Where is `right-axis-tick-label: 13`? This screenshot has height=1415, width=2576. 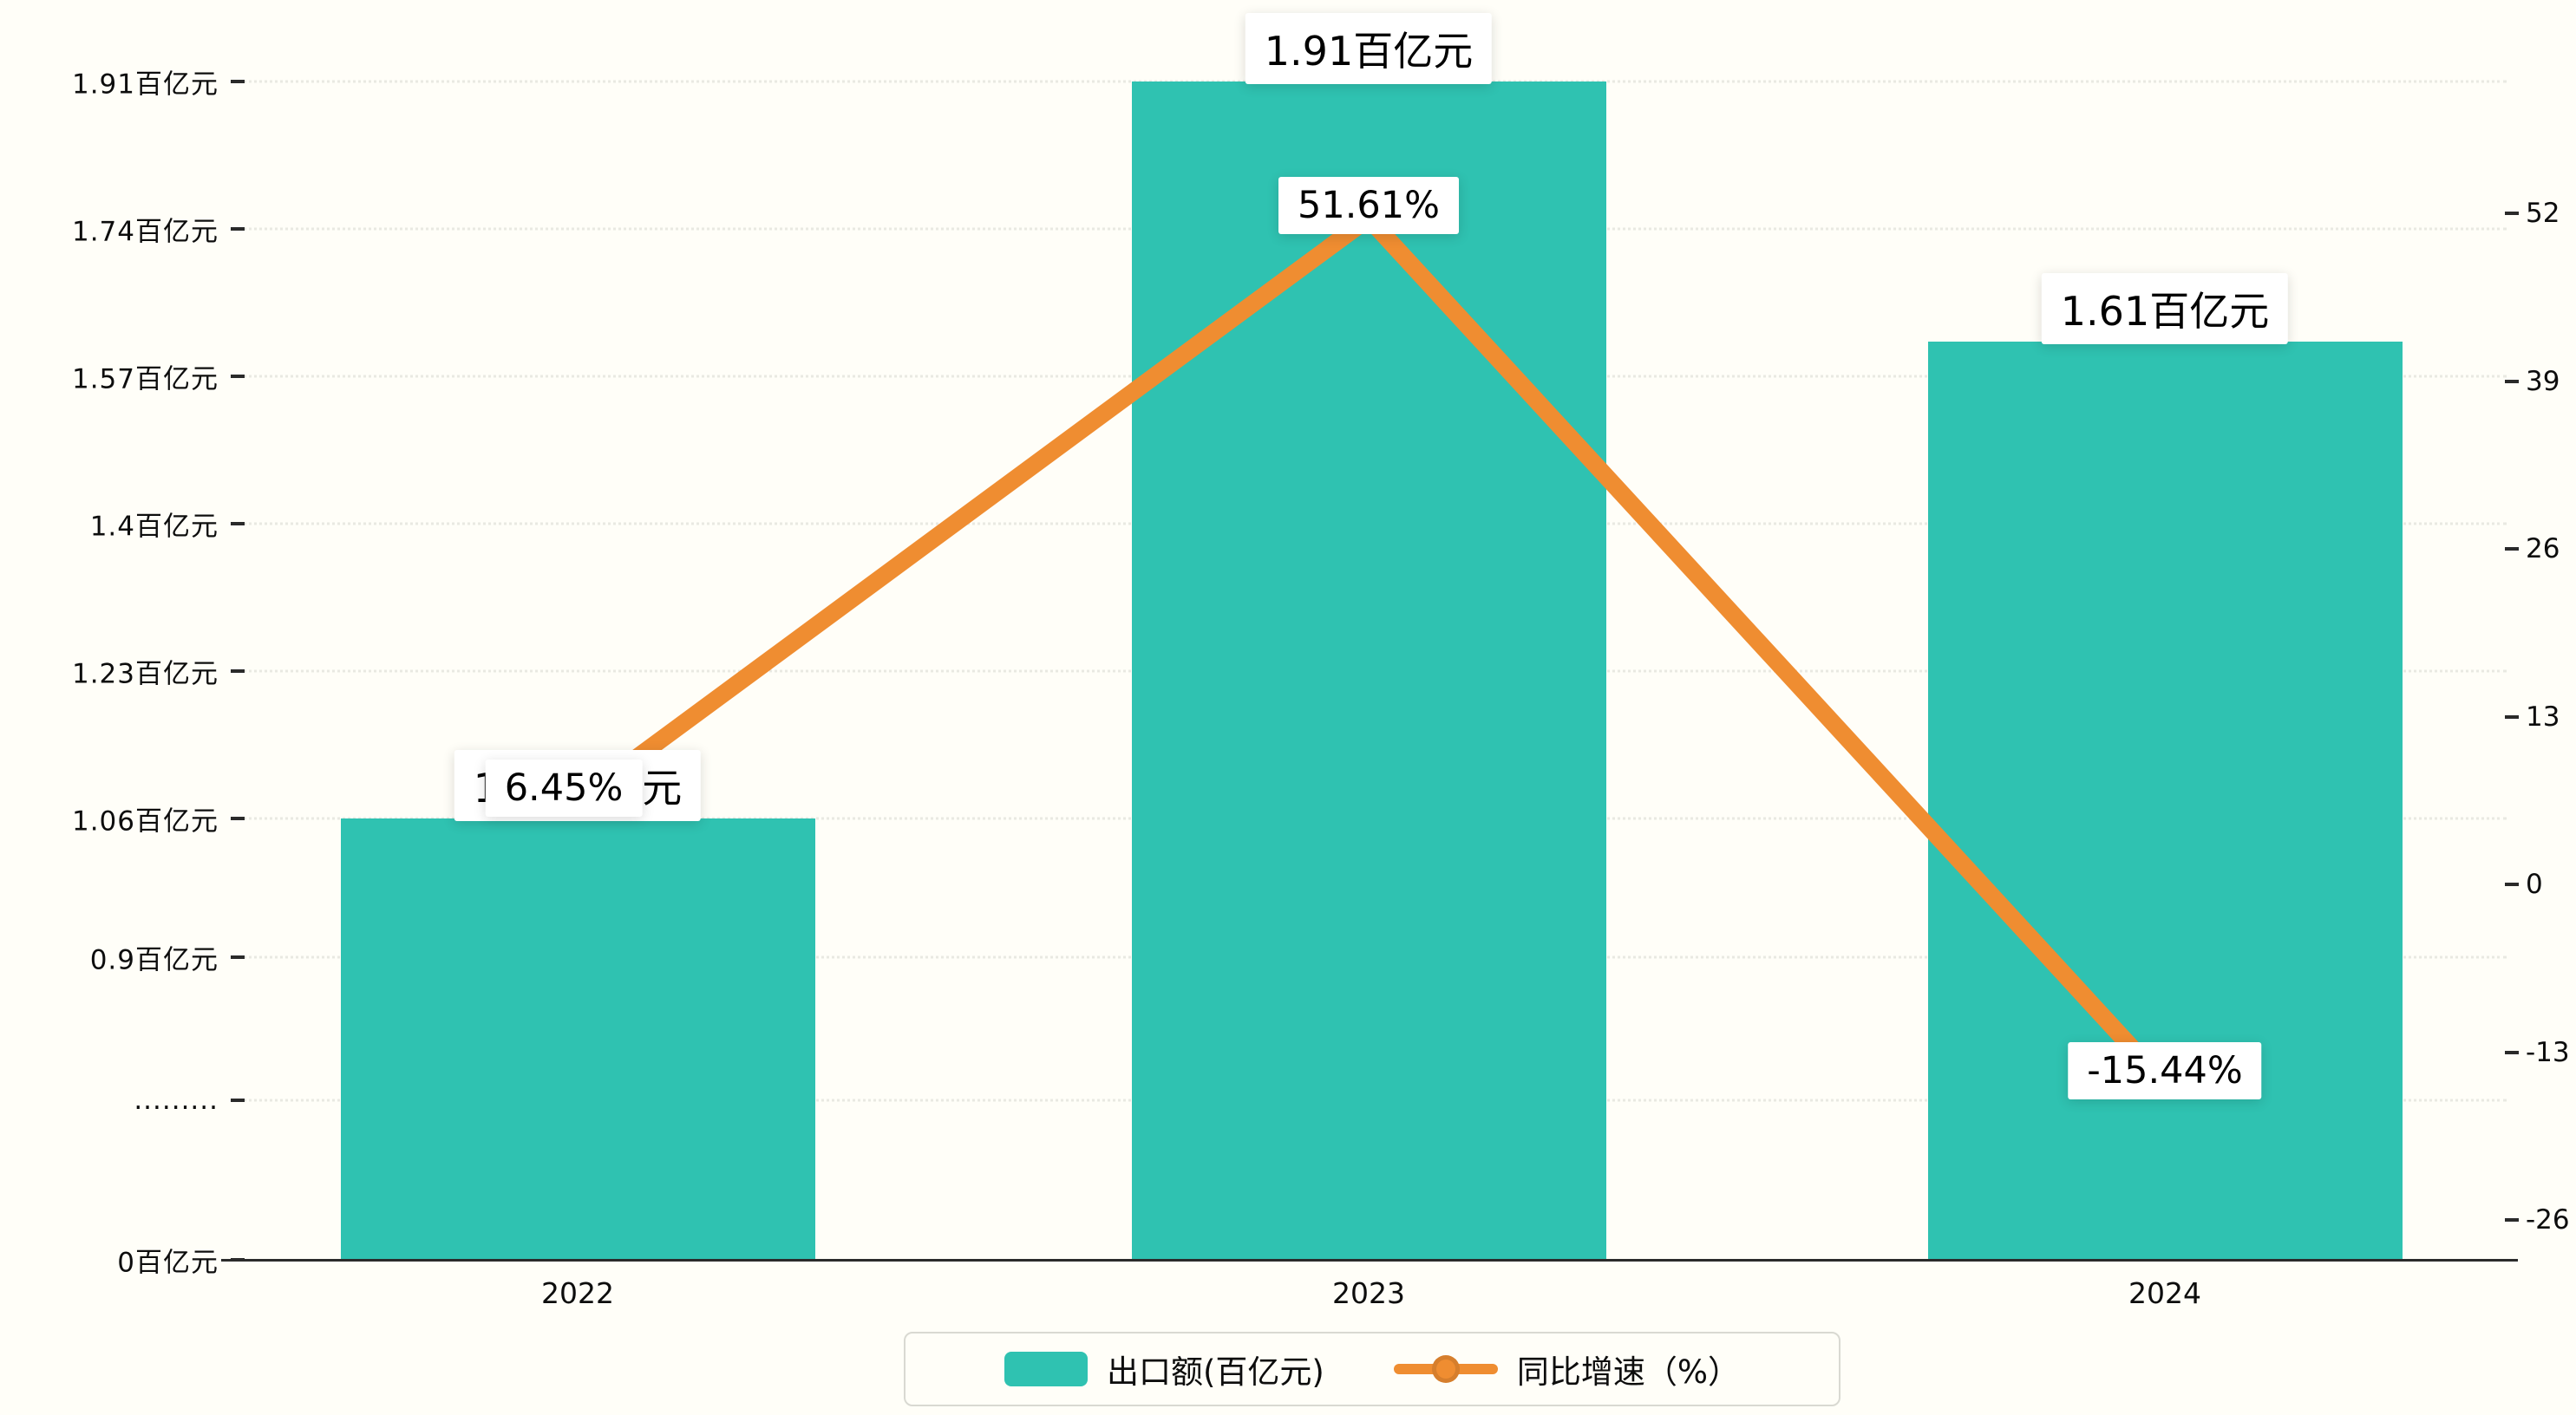 right-axis-tick-label: 13 is located at coordinates (2543, 717).